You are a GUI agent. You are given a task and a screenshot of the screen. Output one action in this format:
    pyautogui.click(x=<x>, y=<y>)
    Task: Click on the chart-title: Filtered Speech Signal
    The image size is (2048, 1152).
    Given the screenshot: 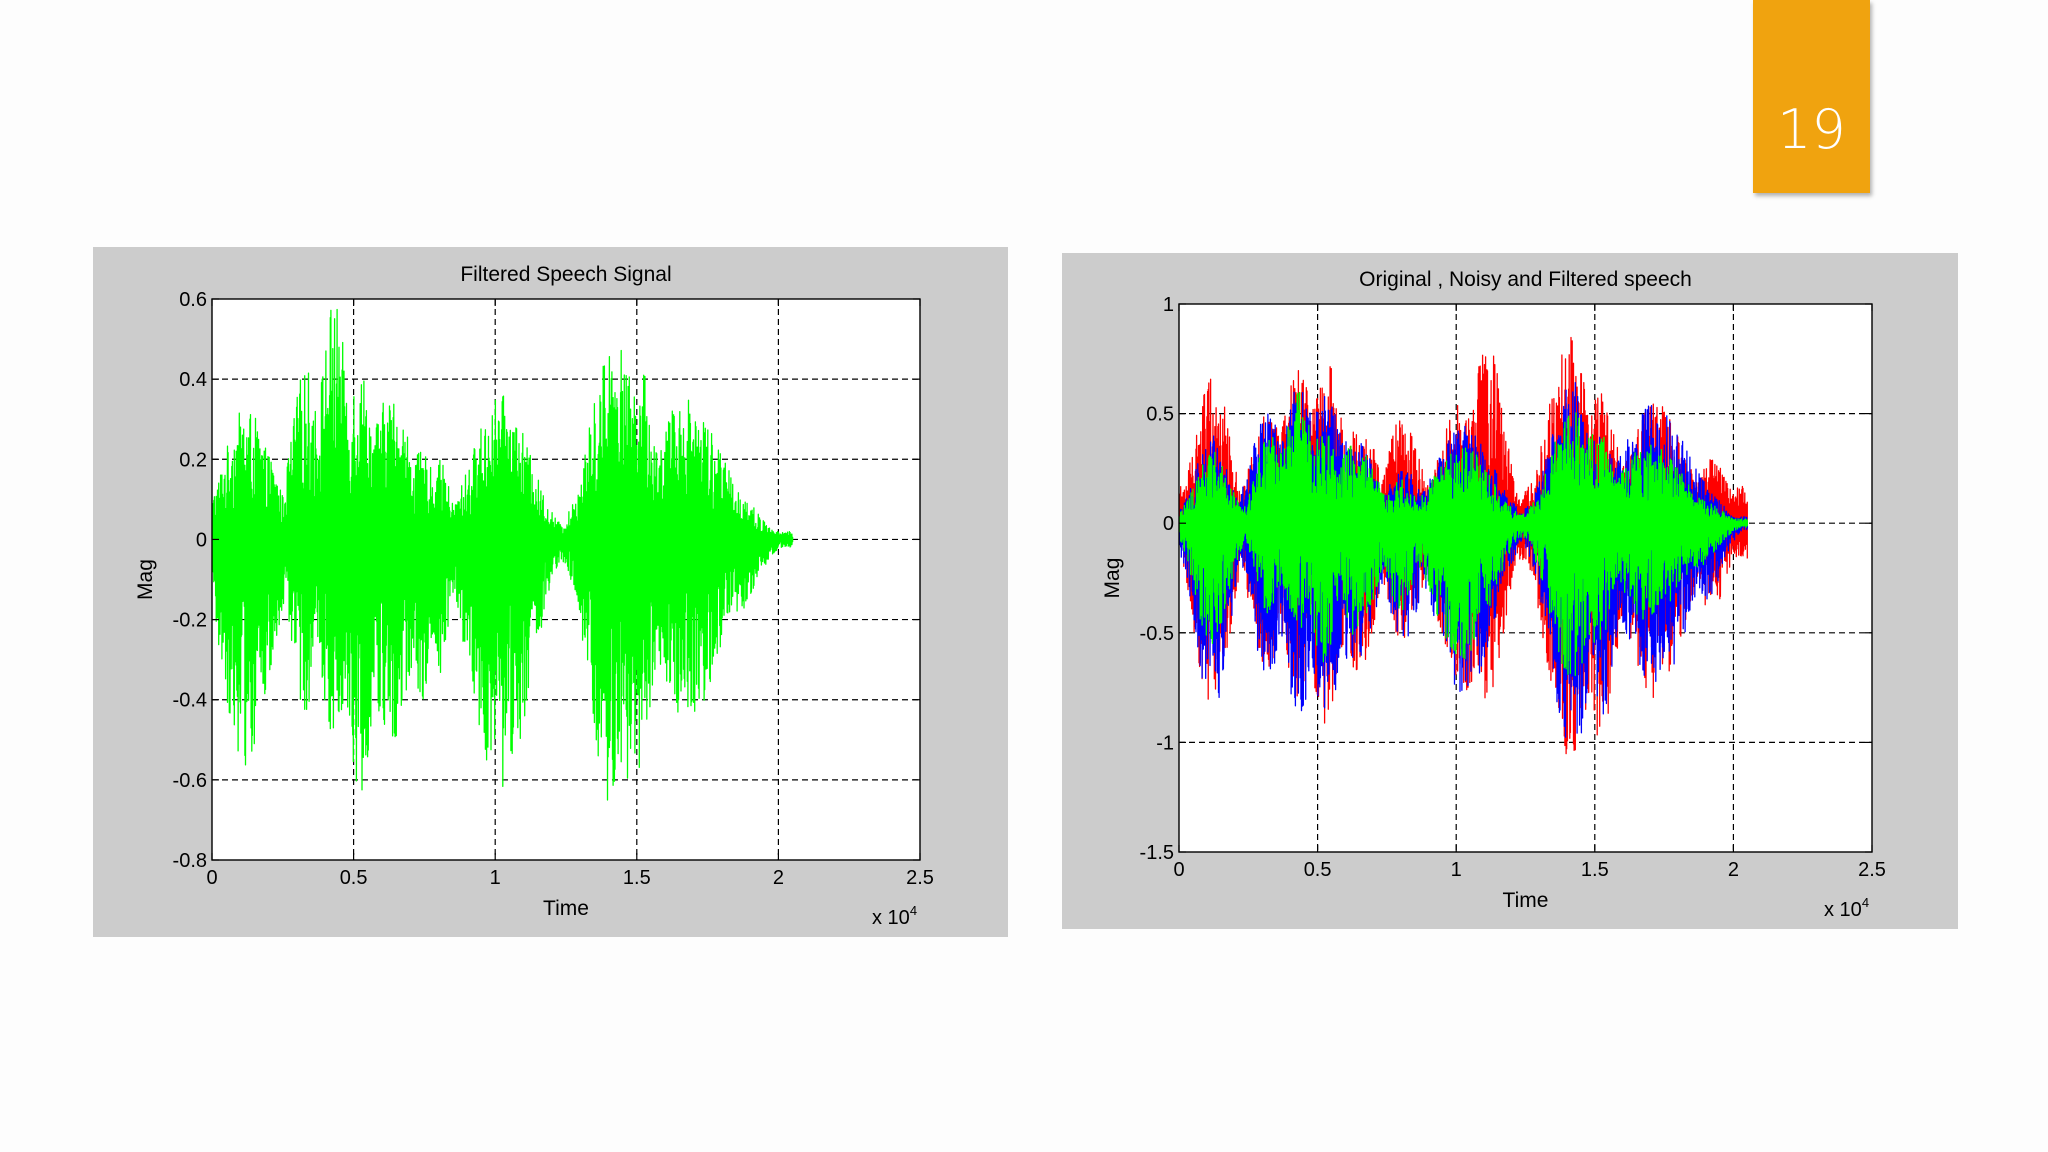 What is the action you would take?
    pyautogui.click(x=565, y=274)
    